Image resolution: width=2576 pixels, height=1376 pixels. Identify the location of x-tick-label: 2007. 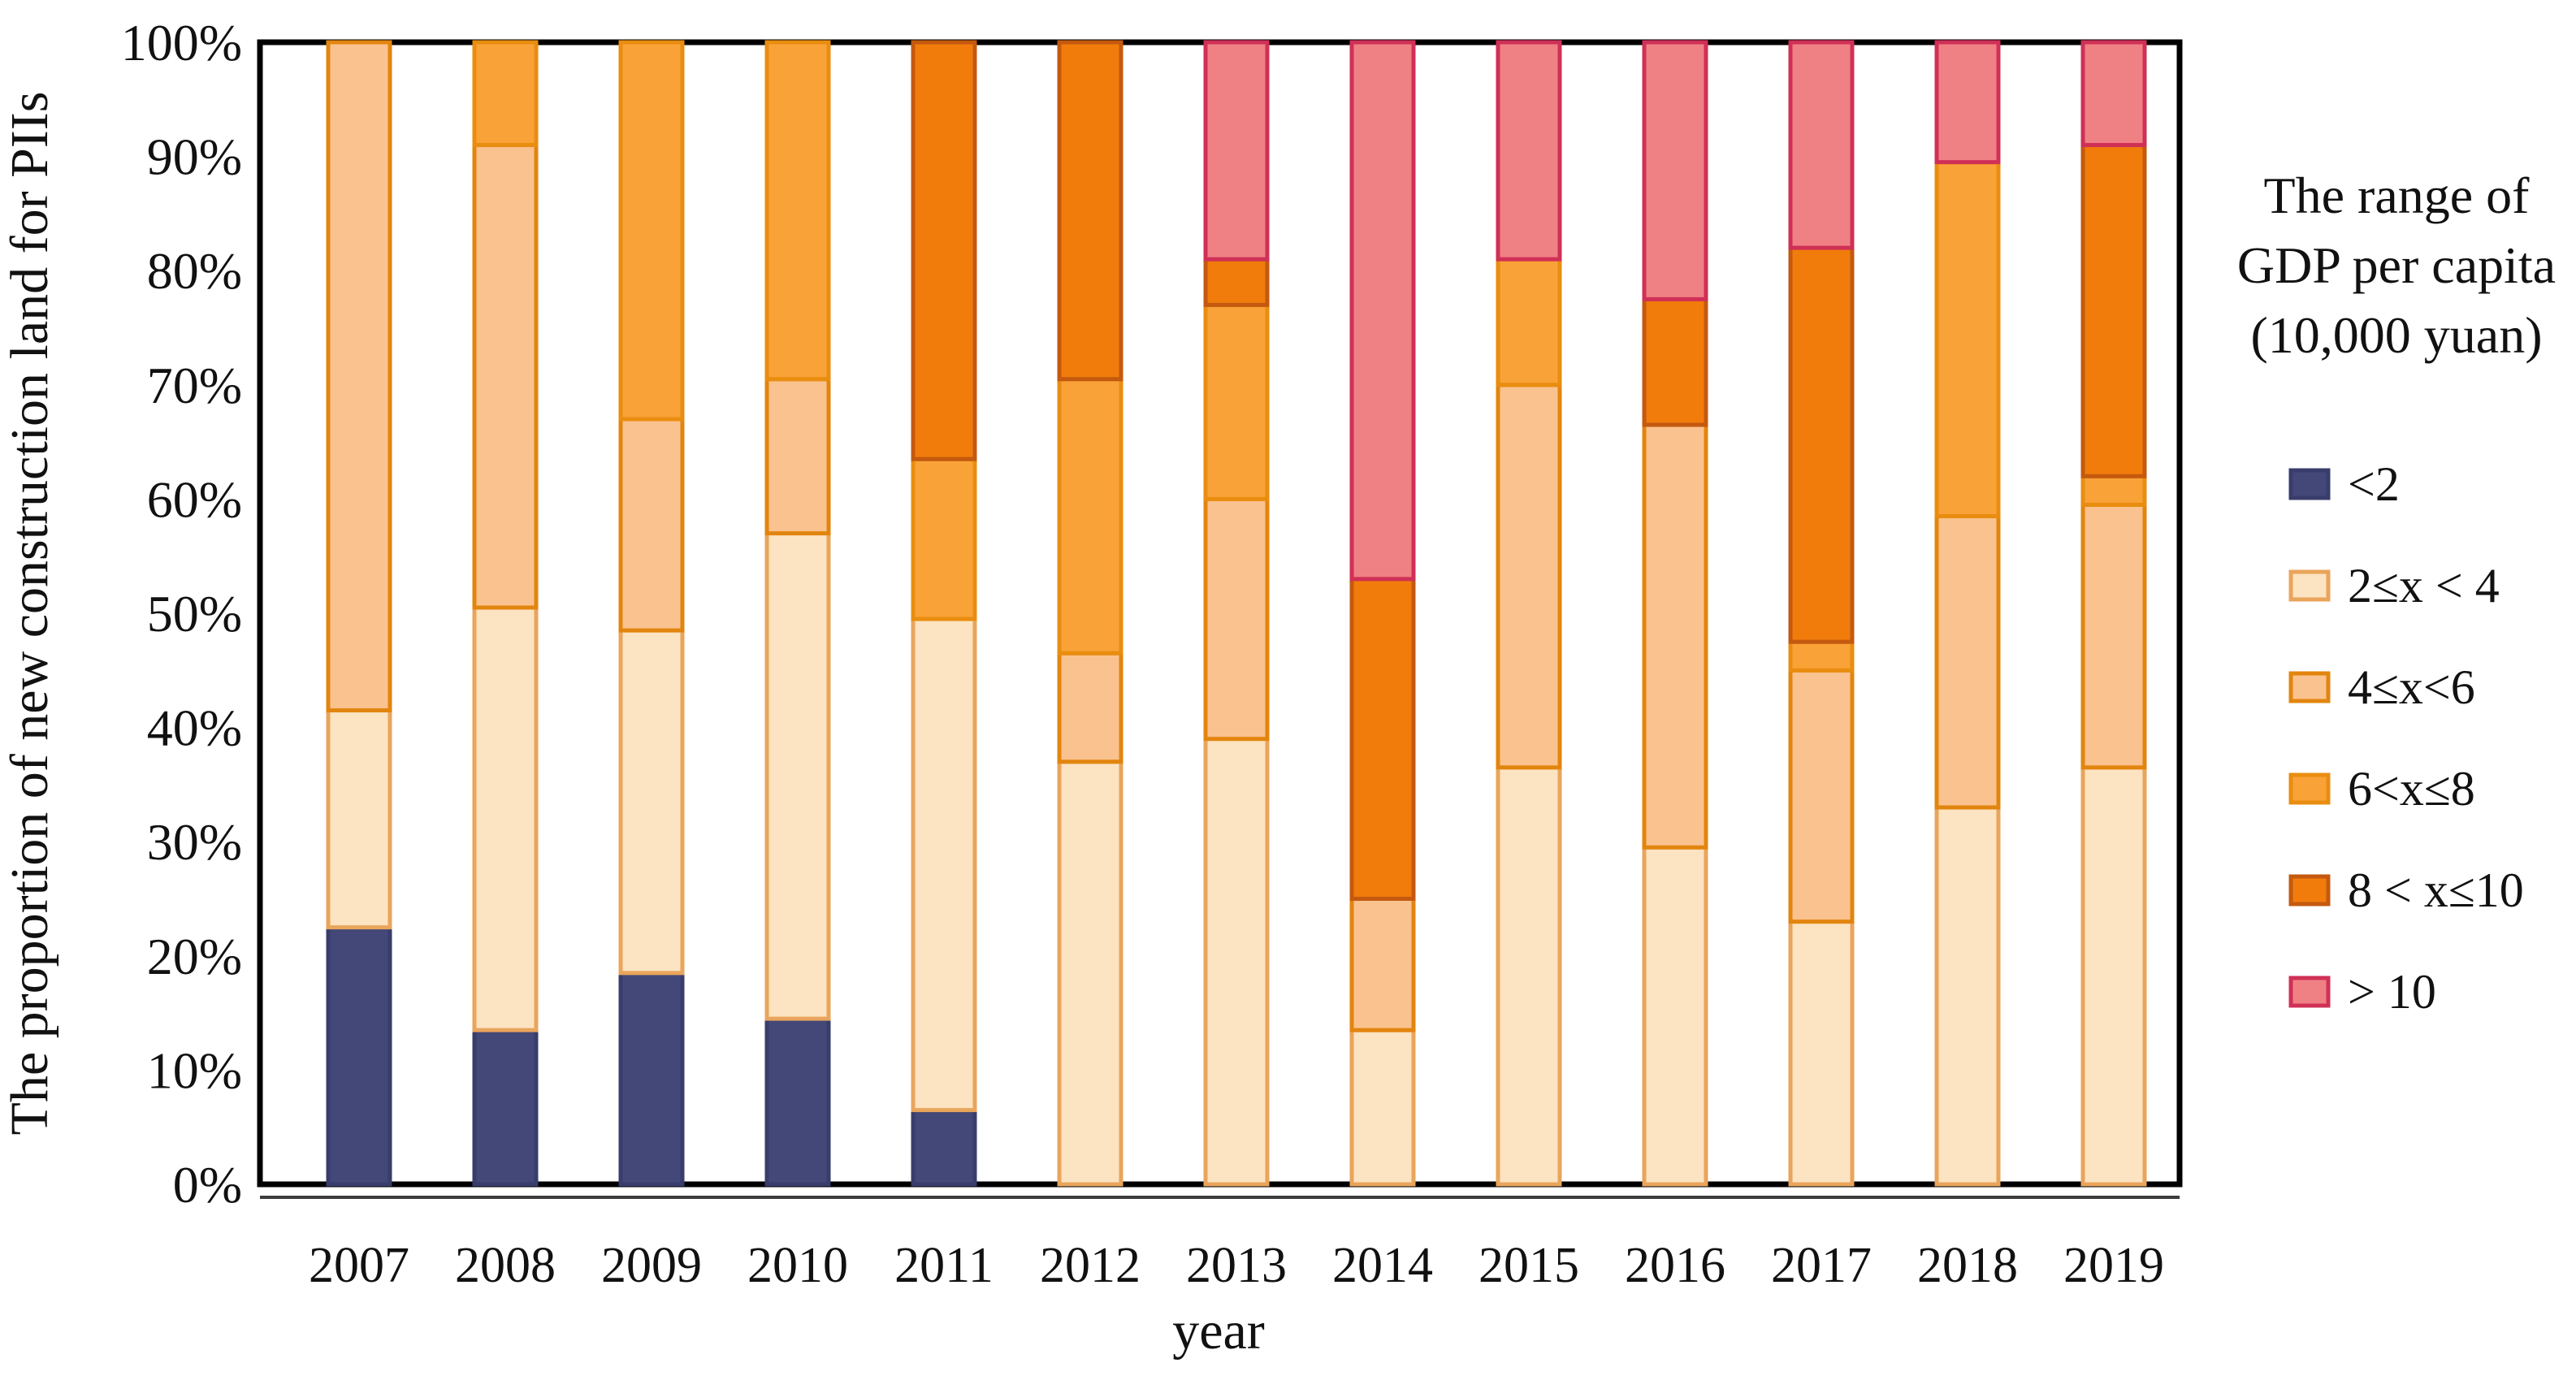
(359, 1265).